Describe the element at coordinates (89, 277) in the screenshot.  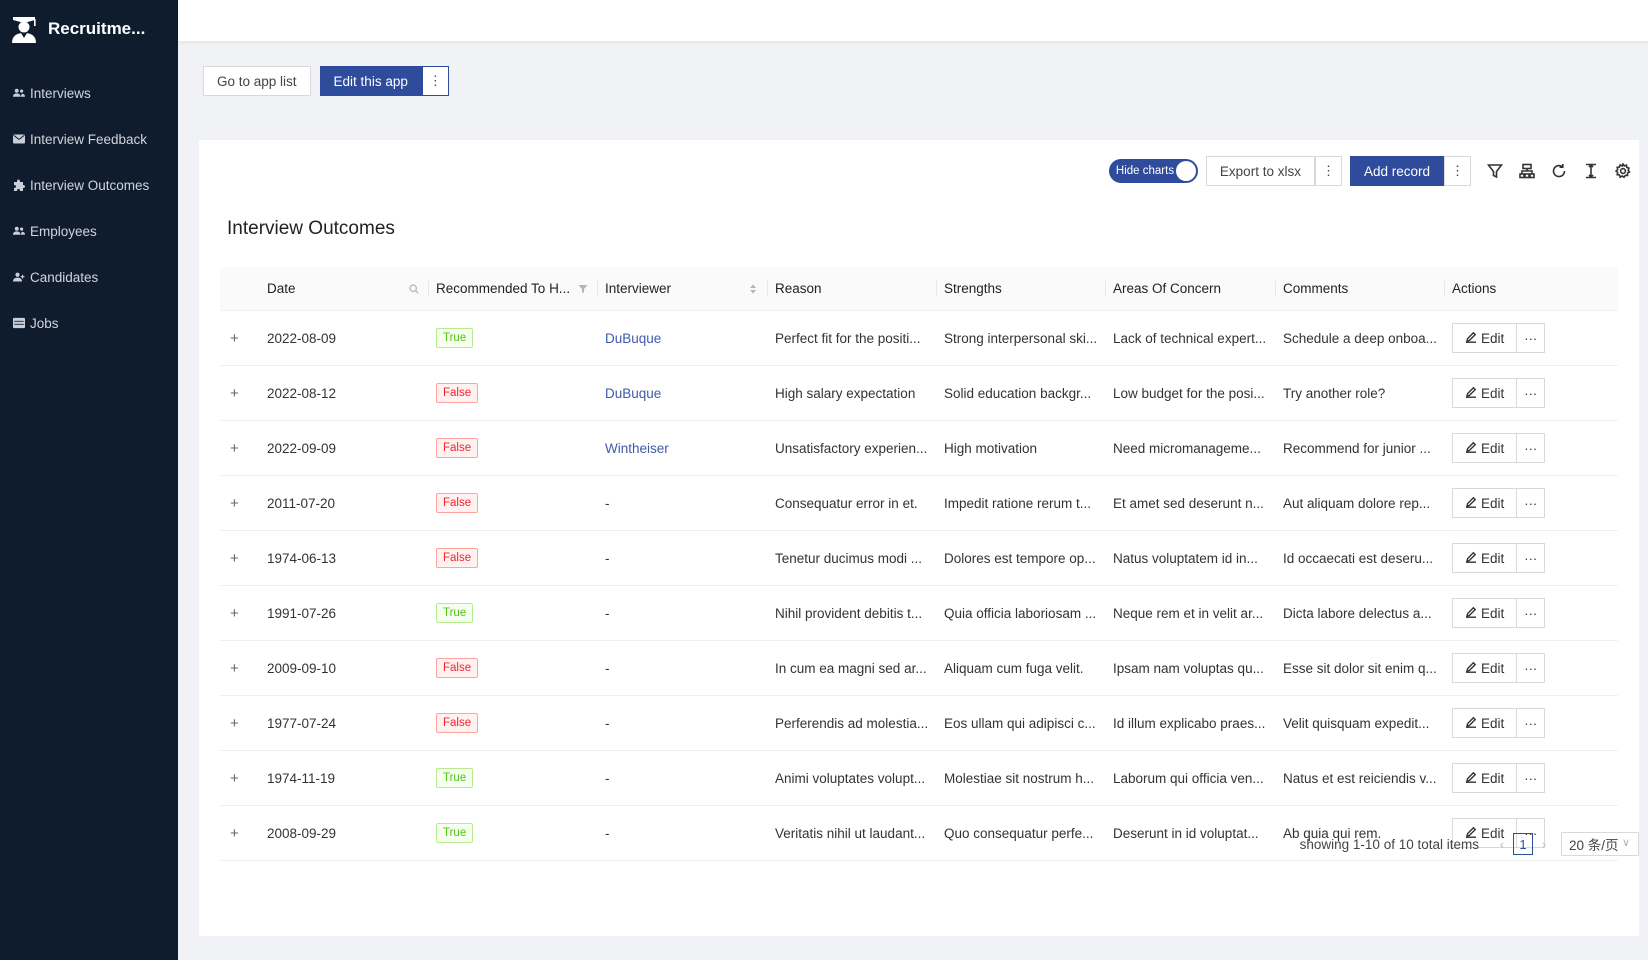
I see `sidebar-item-candidates: Candidates` at that location.